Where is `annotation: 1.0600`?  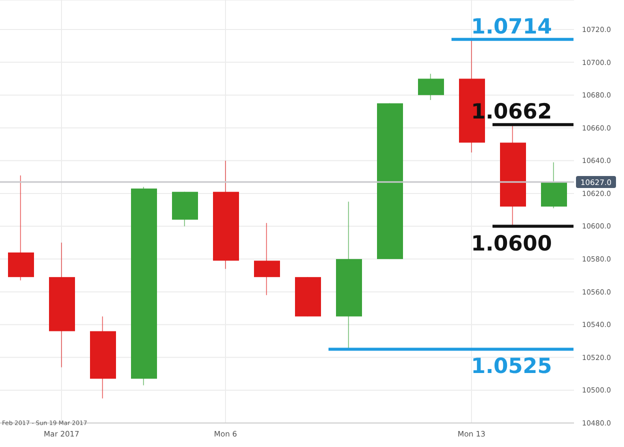 annotation: 1.0600 is located at coordinates (511, 243).